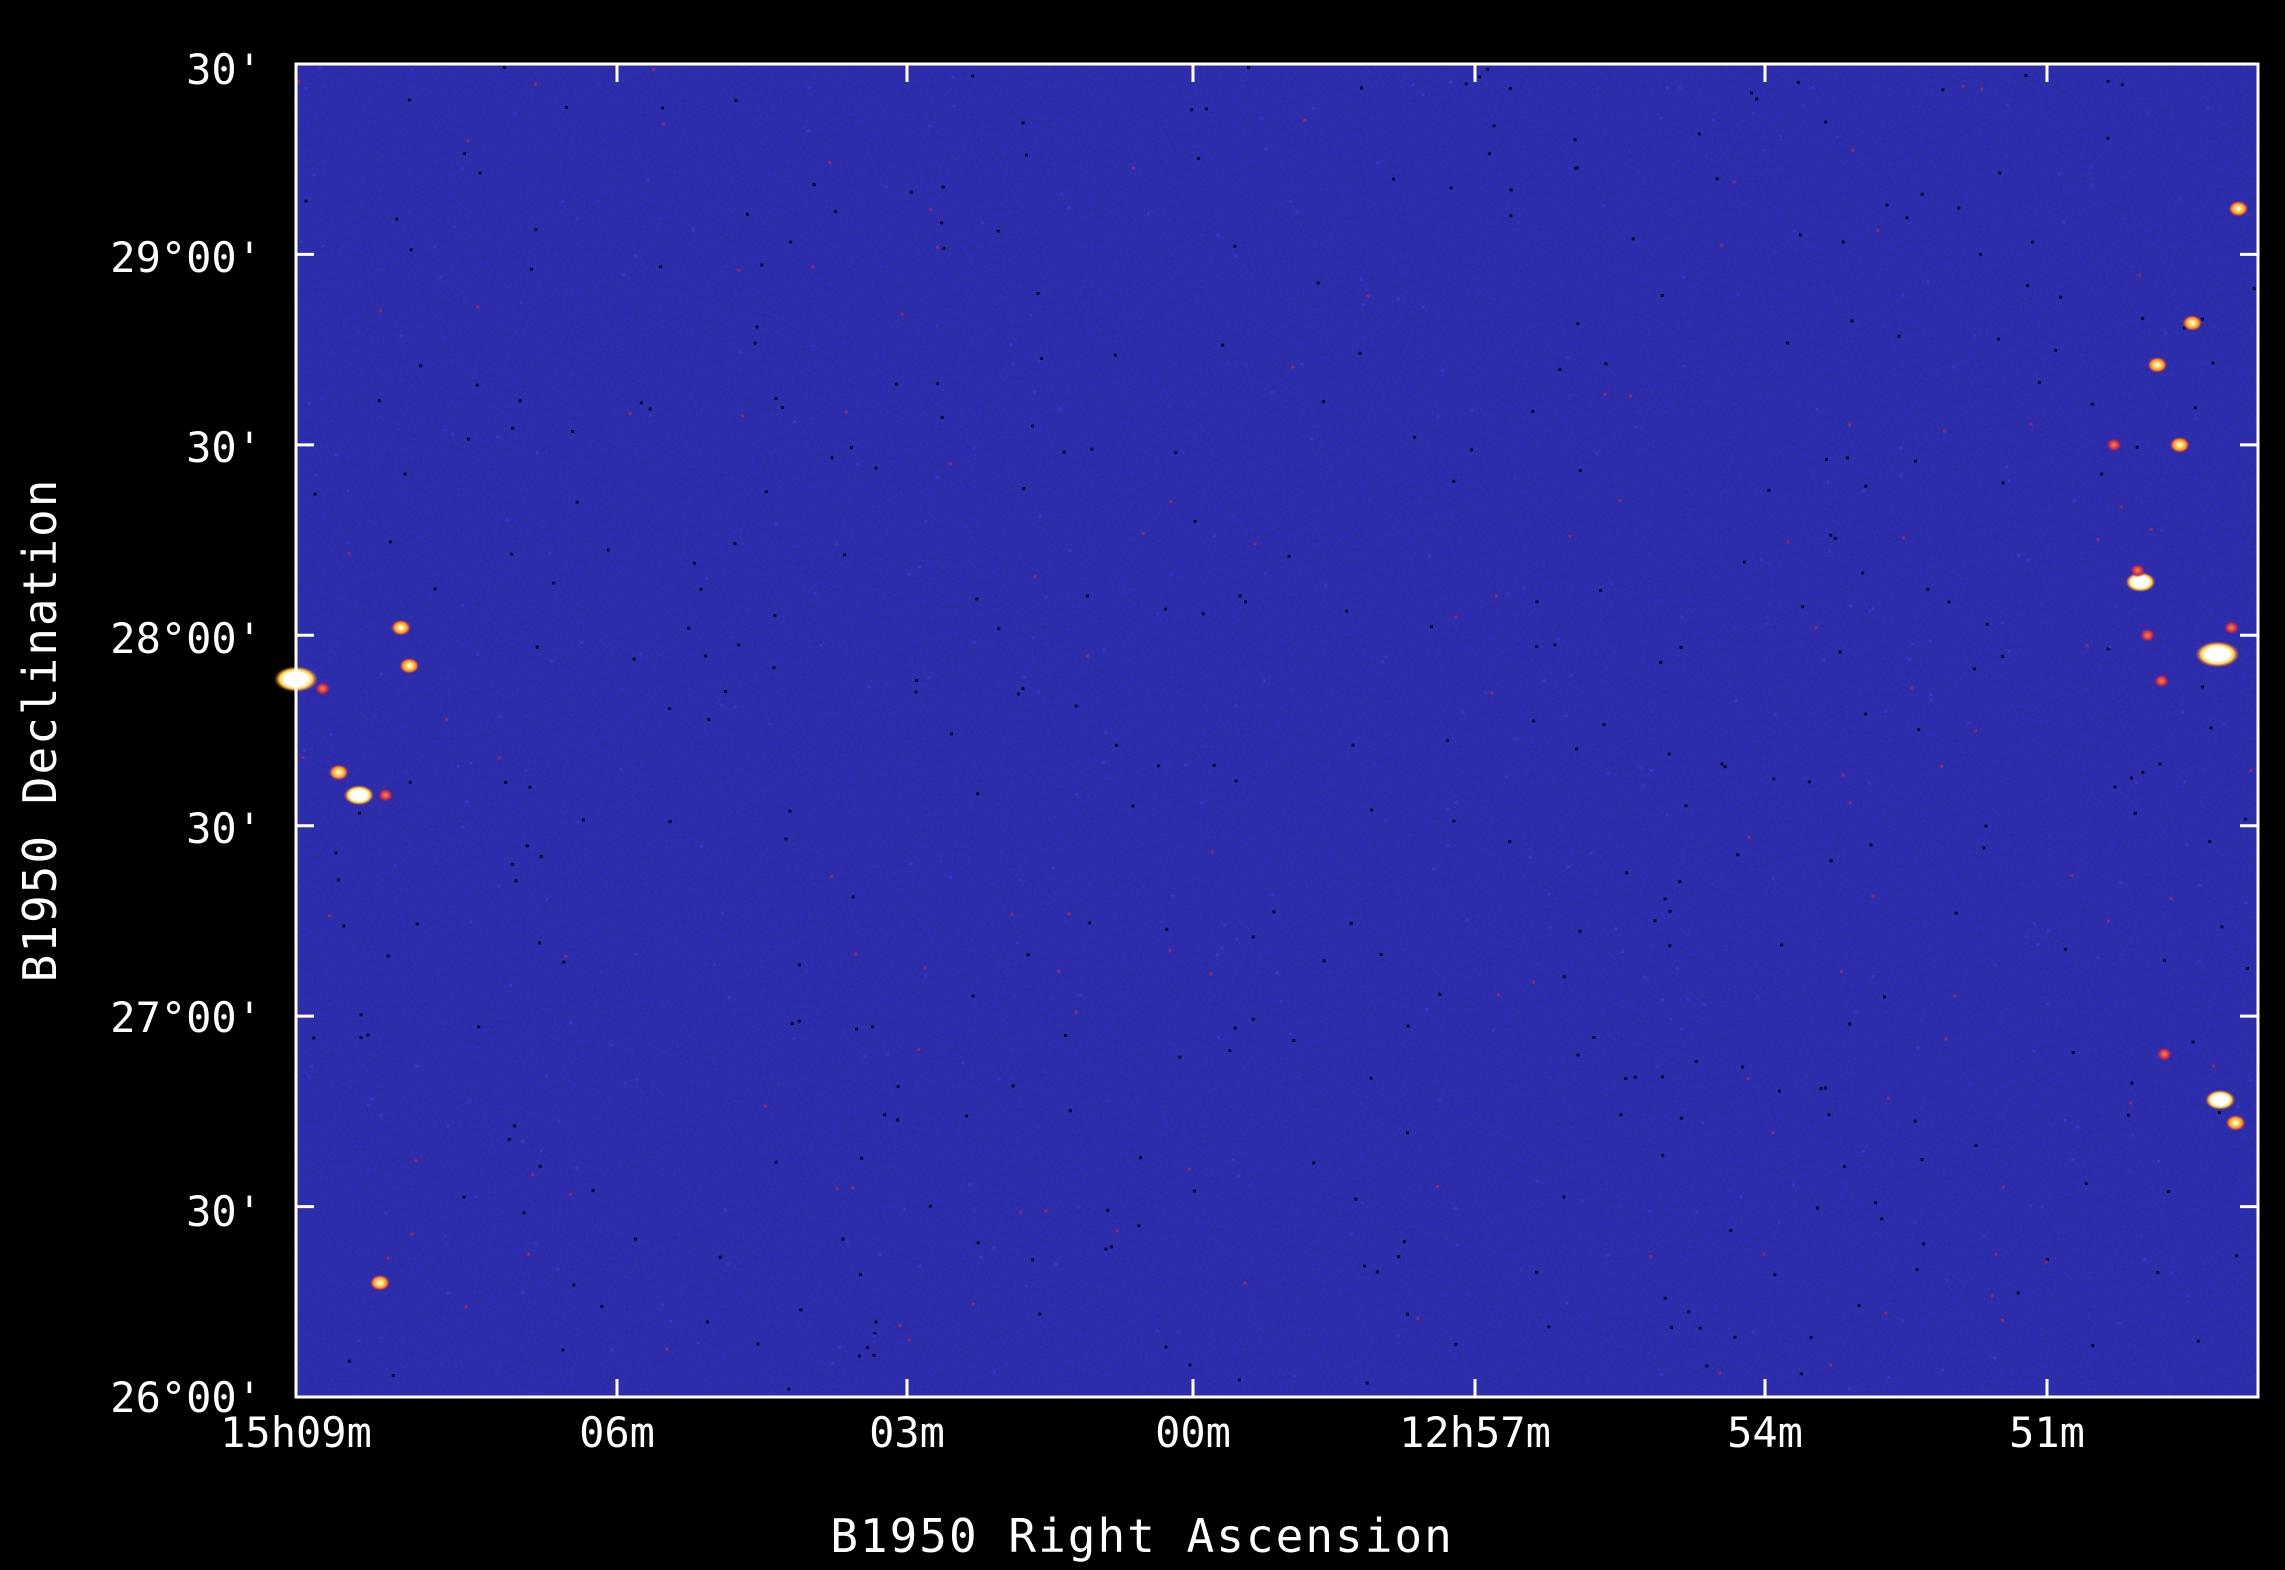 Image resolution: width=2285 pixels, height=1570 pixels. I want to click on x-tick-label-6: 51m, so click(2047, 1432).